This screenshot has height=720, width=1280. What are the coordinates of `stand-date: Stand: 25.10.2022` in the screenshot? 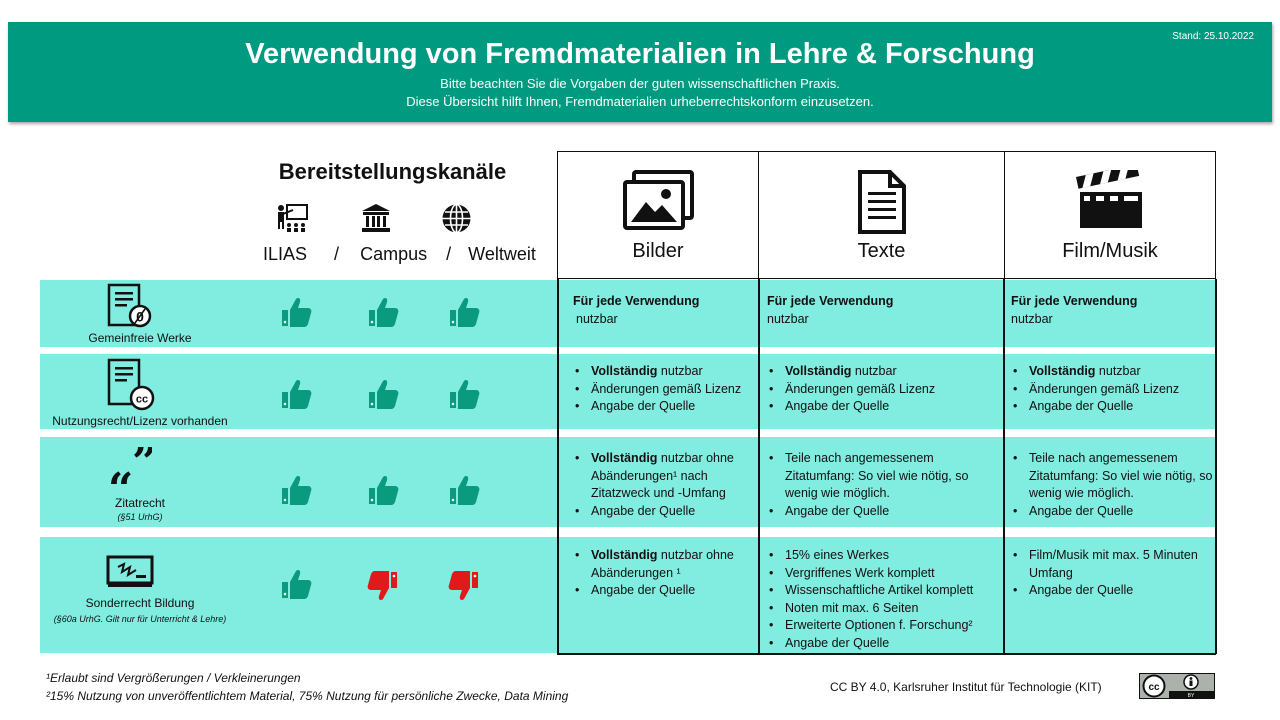 It's located at (1213, 36).